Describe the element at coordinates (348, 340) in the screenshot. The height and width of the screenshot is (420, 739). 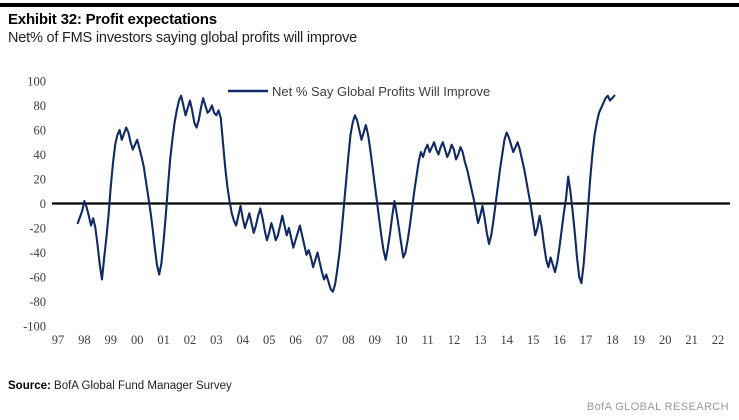
I see `x-tick-label: 08` at that location.